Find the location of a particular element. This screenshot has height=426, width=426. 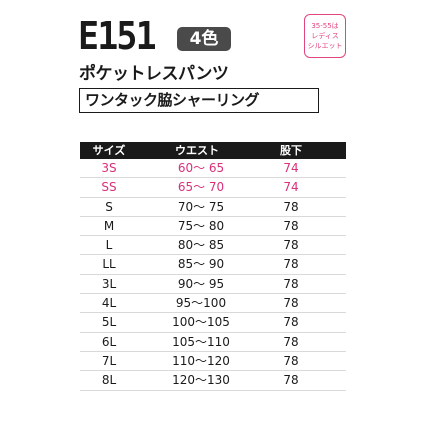

cell-waist: 70～ 75 is located at coordinates (201, 206).